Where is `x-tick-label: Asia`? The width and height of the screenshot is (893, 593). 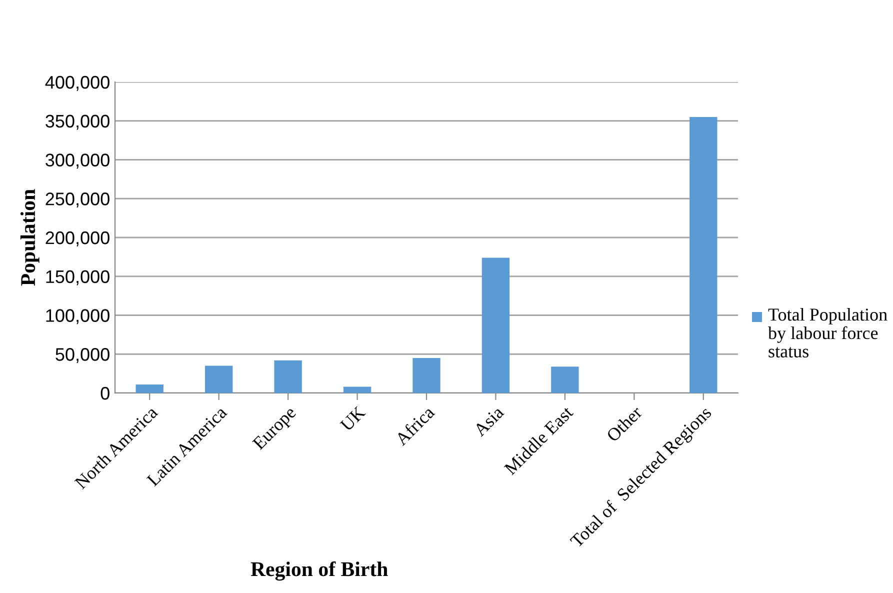 x-tick-label: Asia is located at coordinates (488, 421).